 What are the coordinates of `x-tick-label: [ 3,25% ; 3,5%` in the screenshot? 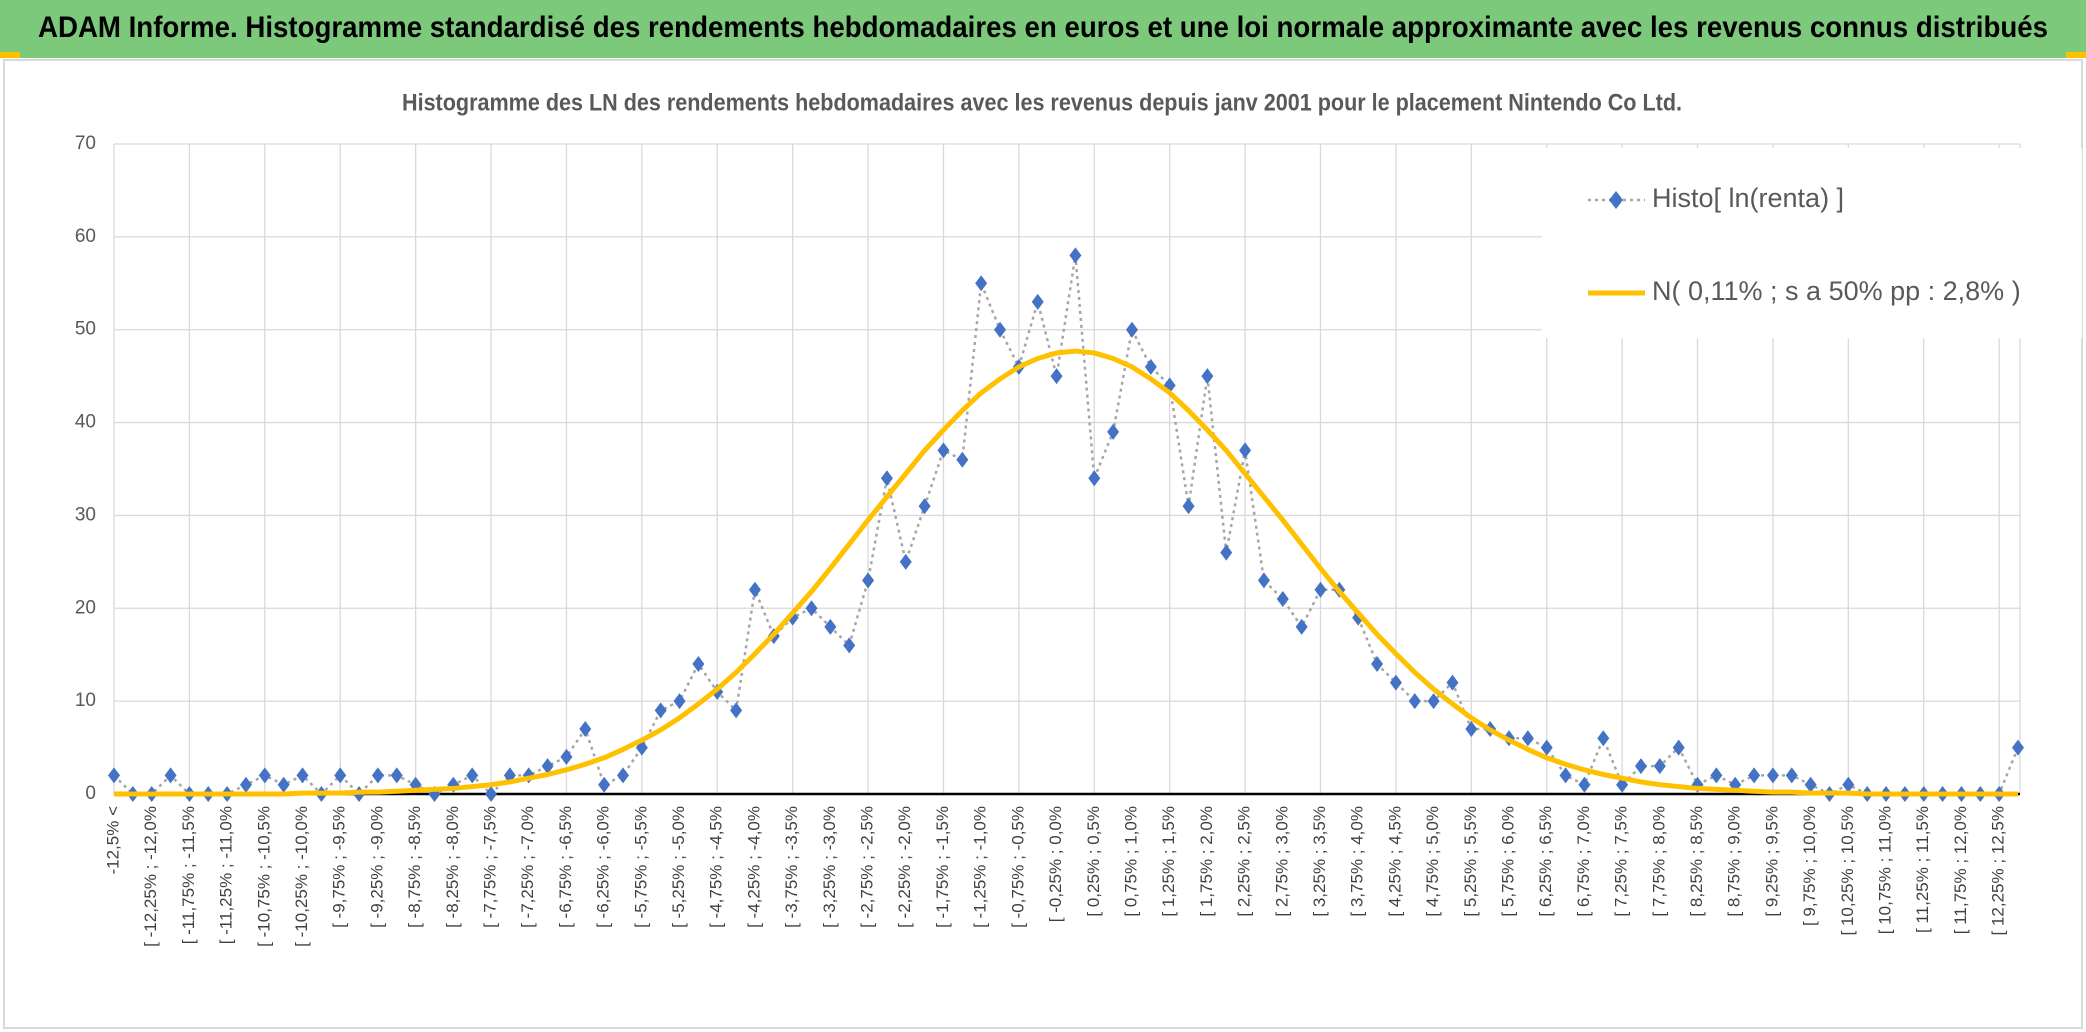 It's located at (1319, 861).